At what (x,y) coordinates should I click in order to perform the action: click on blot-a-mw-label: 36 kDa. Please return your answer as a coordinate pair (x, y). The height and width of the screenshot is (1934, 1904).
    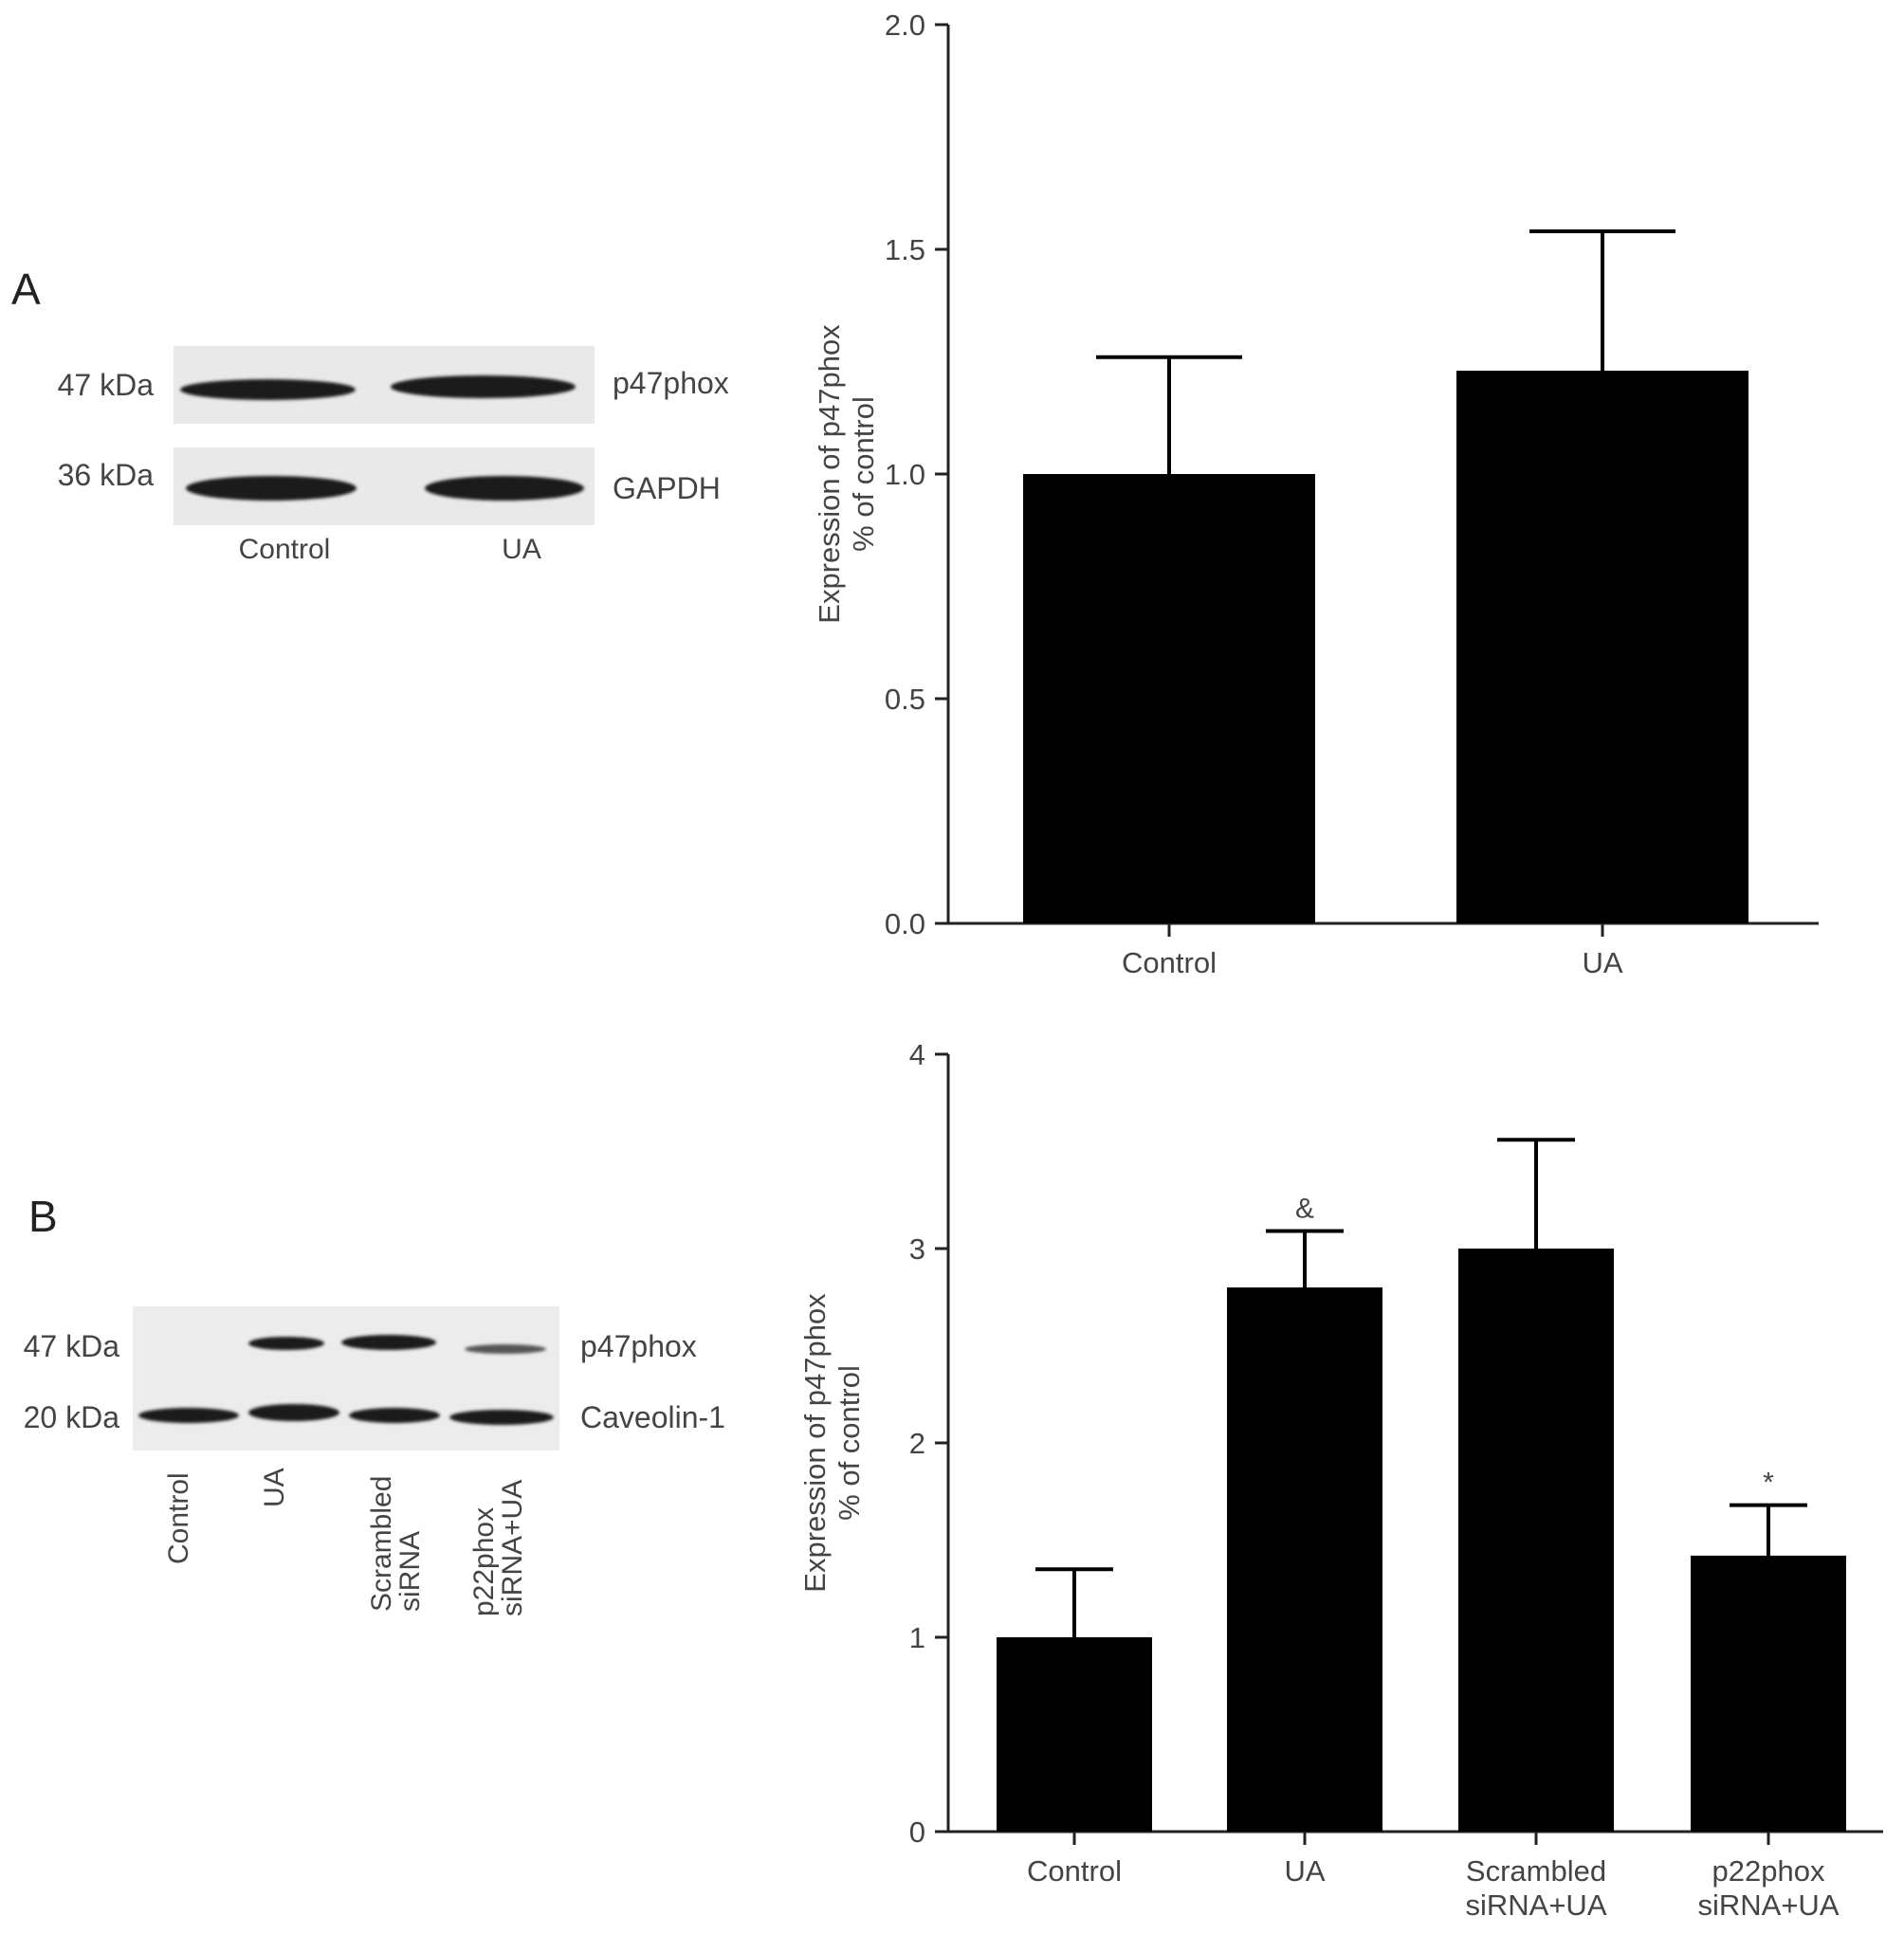
    Looking at the image, I should click on (106, 475).